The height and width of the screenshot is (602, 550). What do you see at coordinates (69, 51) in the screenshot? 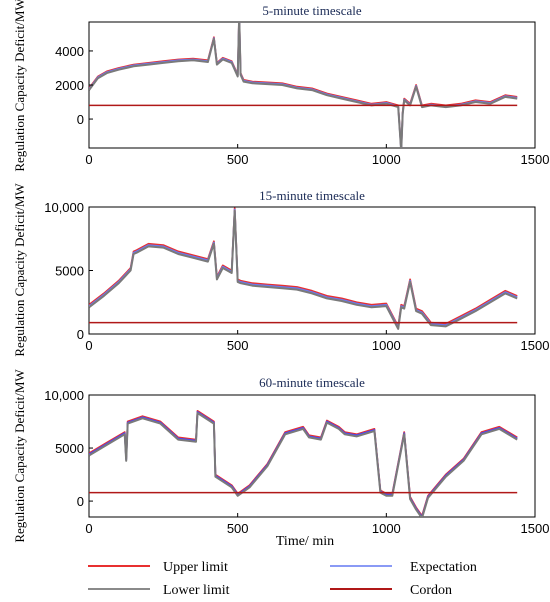
I see `y-tick-label: 4000` at bounding box center [69, 51].